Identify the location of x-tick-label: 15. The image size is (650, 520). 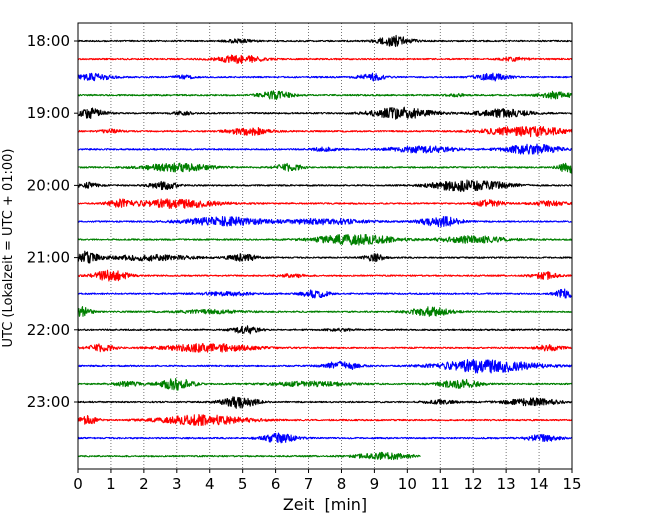
(571, 484).